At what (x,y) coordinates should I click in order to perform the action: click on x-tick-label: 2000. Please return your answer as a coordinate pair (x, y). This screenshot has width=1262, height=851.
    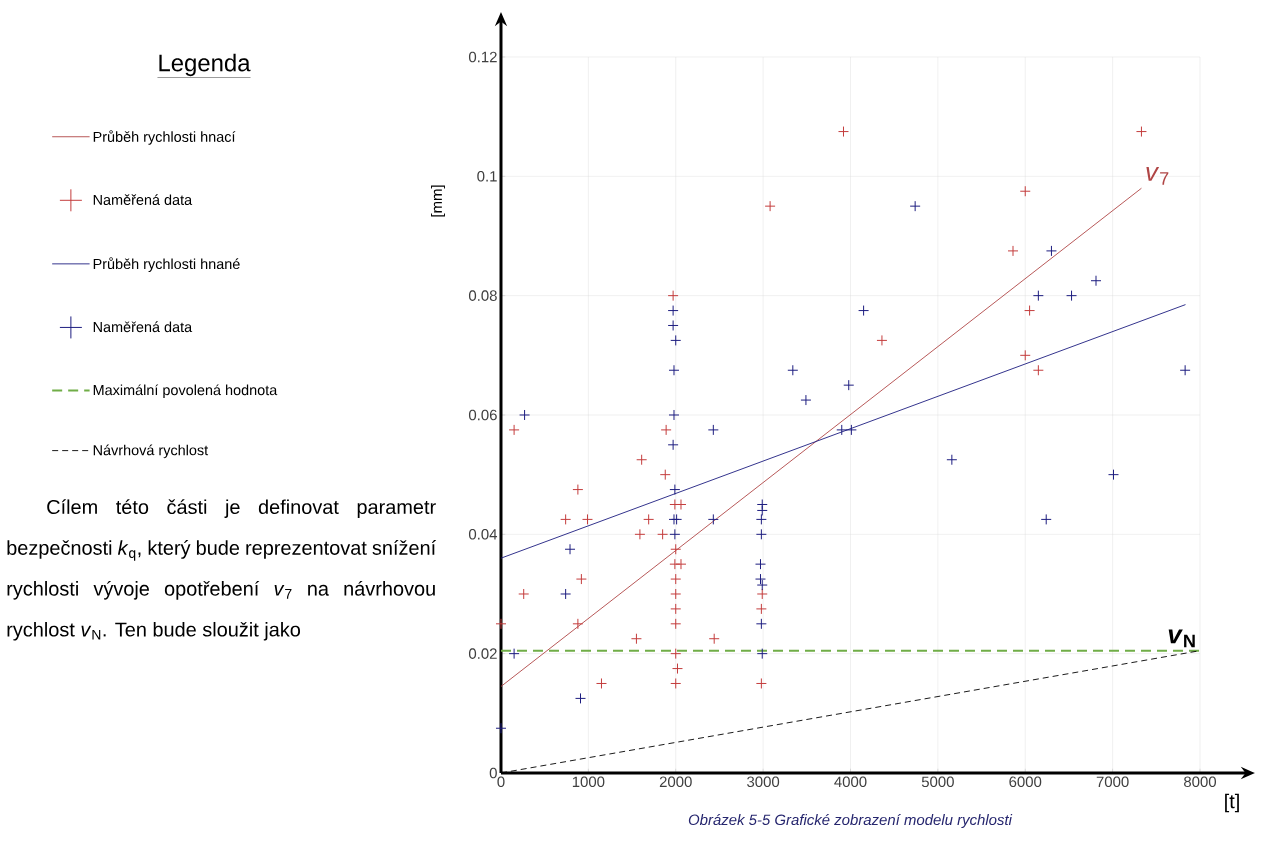
    Looking at the image, I should click on (675, 782).